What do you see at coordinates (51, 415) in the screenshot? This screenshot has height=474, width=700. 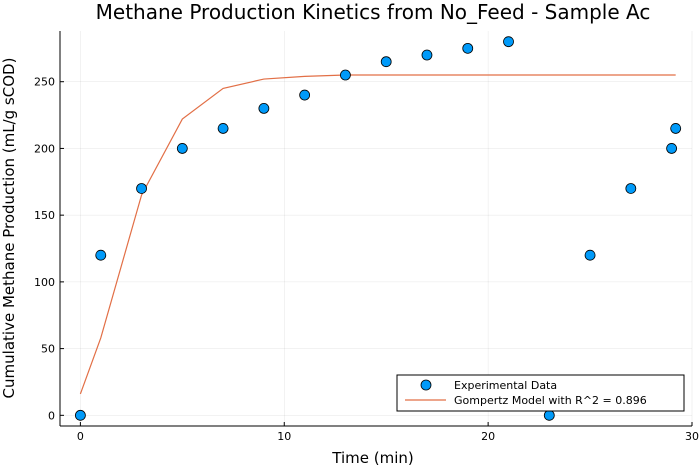 I see `y-tick-label-0: 0` at bounding box center [51, 415].